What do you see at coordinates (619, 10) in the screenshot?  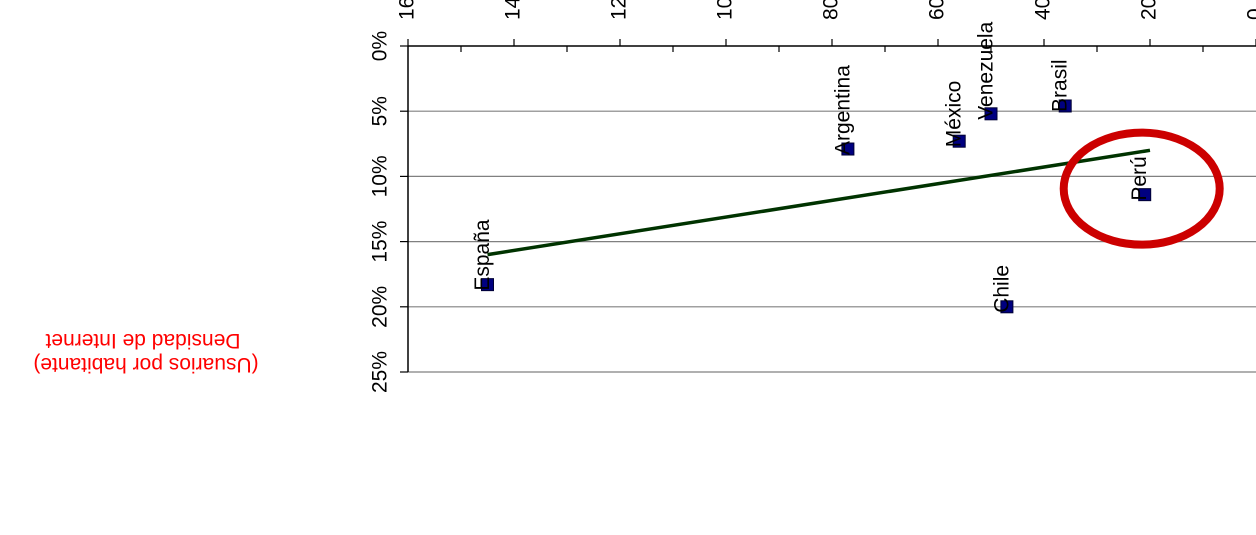 I see `x-tick-label: 12000` at bounding box center [619, 10].